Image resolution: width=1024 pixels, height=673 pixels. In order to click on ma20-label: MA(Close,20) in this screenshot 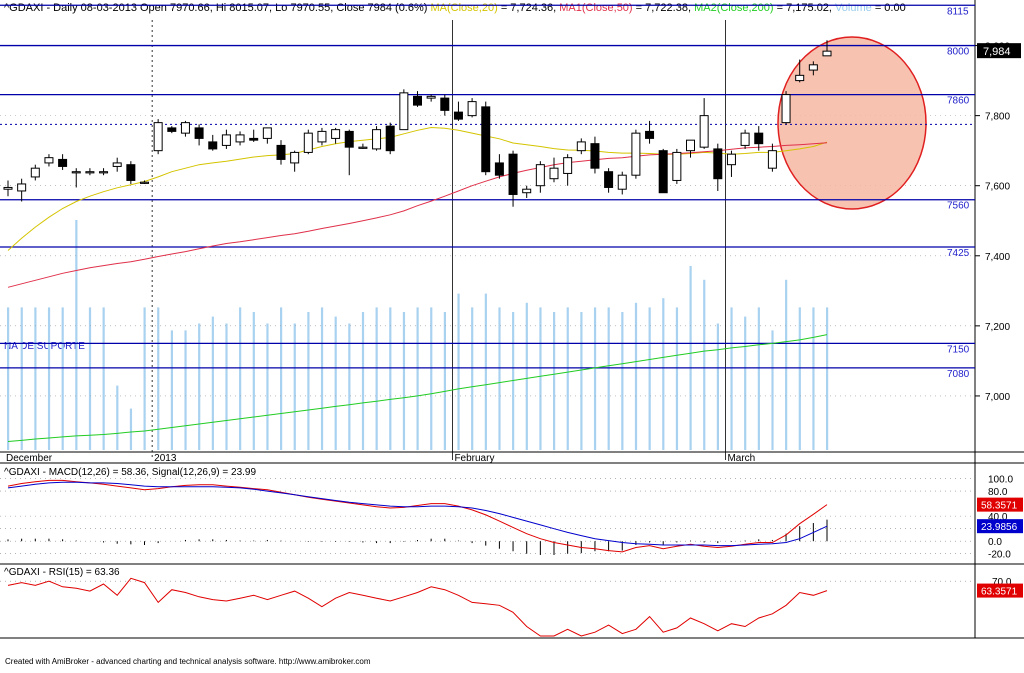, I will do `click(464, 8)`.